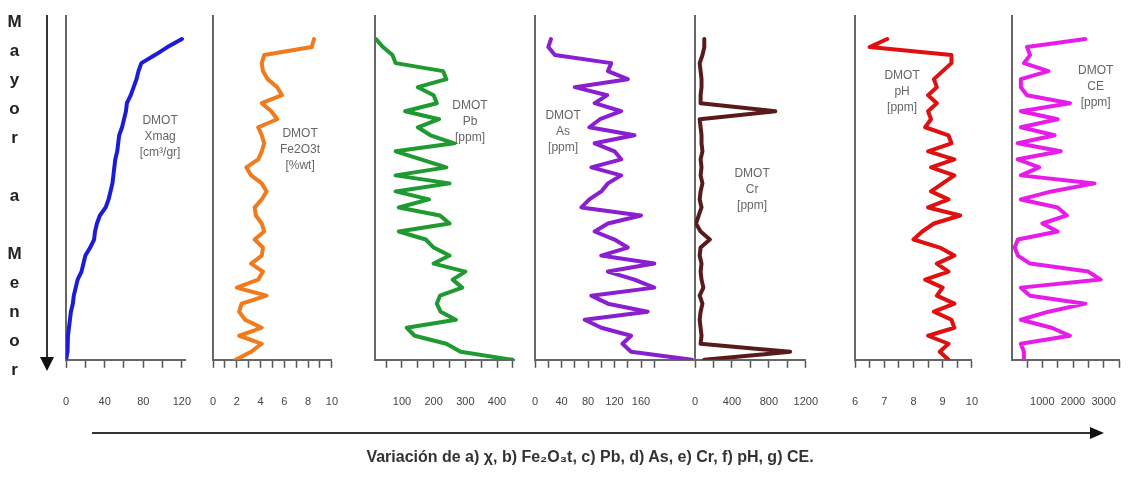 The image size is (1130, 478). What do you see at coordinates (768, 401) in the screenshot?
I see `x-tick-label: 800` at bounding box center [768, 401].